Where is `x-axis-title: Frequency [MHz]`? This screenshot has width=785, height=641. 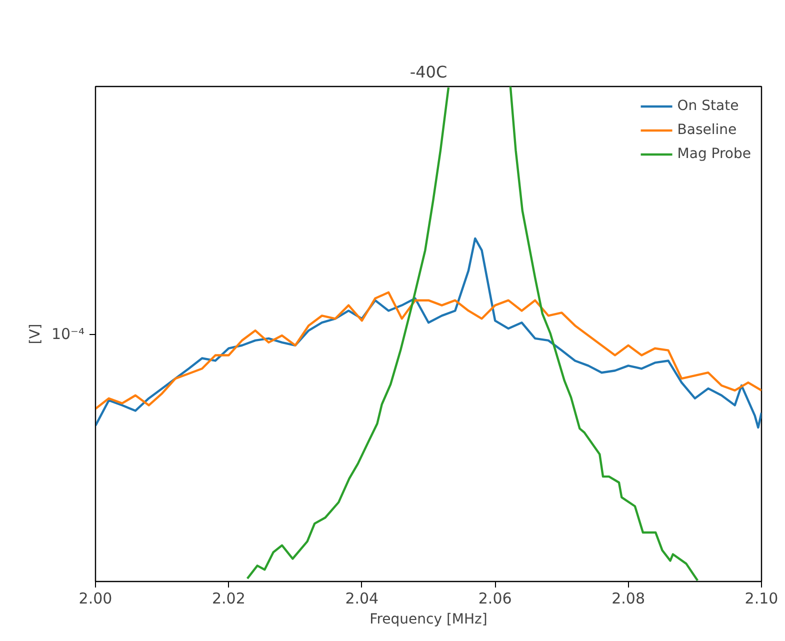
x-axis-title: Frequency [MHz] is located at coordinates (429, 620).